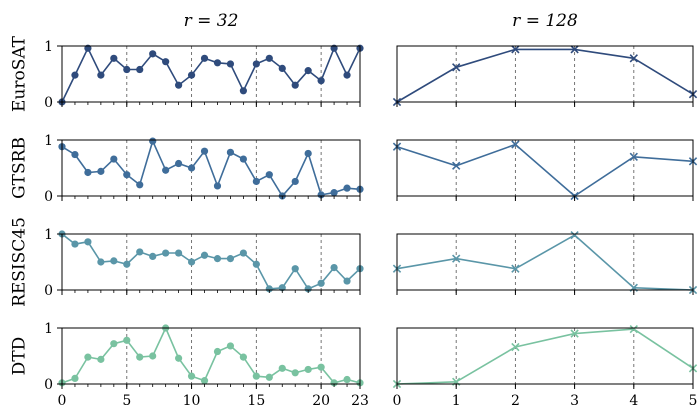 This screenshot has width=700, height=420. I want to click on row-label-dtd: DTD, so click(20, 356).